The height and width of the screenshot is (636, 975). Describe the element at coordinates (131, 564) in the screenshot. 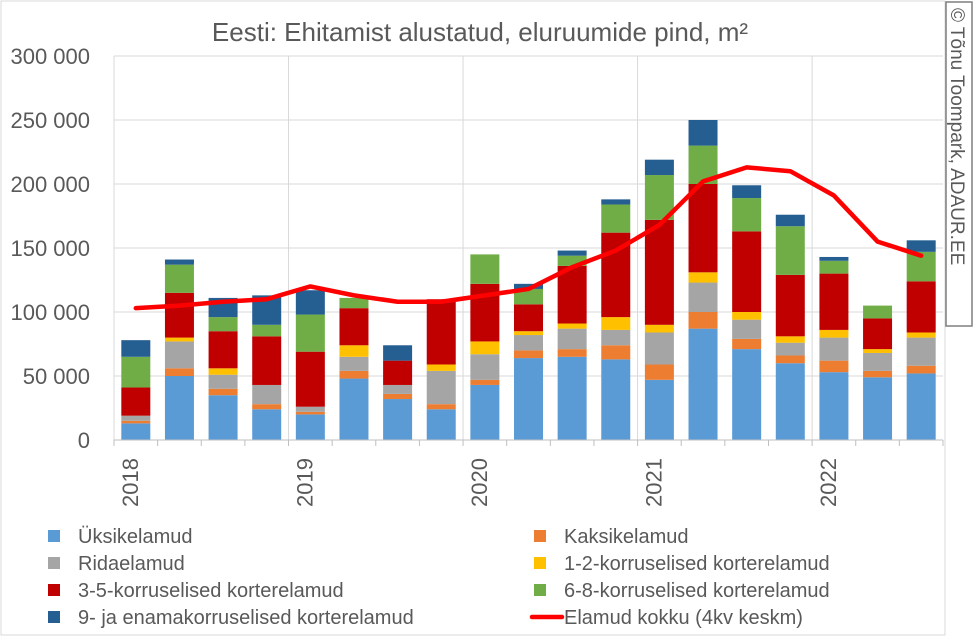

I see `legend-label: Ridaelamud` at that location.